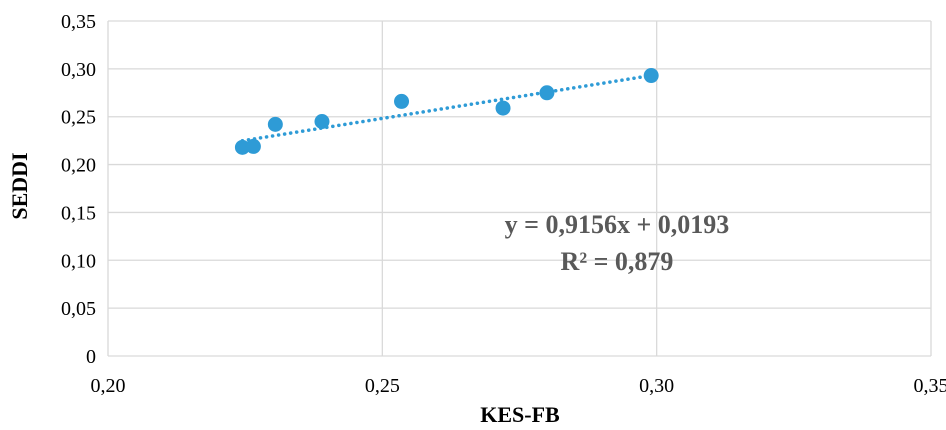 This screenshot has width=946, height=430. What do you see at coordinates (520, 414) in the screenshot?
I see `x-axis-title: KES-FB` at bounding box center [520, 414].